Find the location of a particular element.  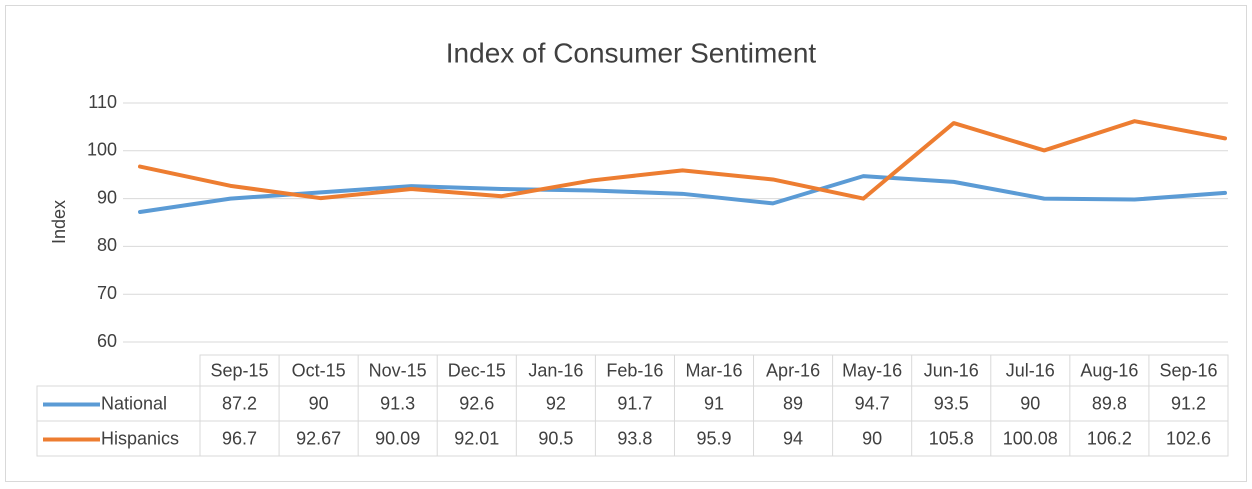

table-value: 90.5 is located at coordinates (555, 438).